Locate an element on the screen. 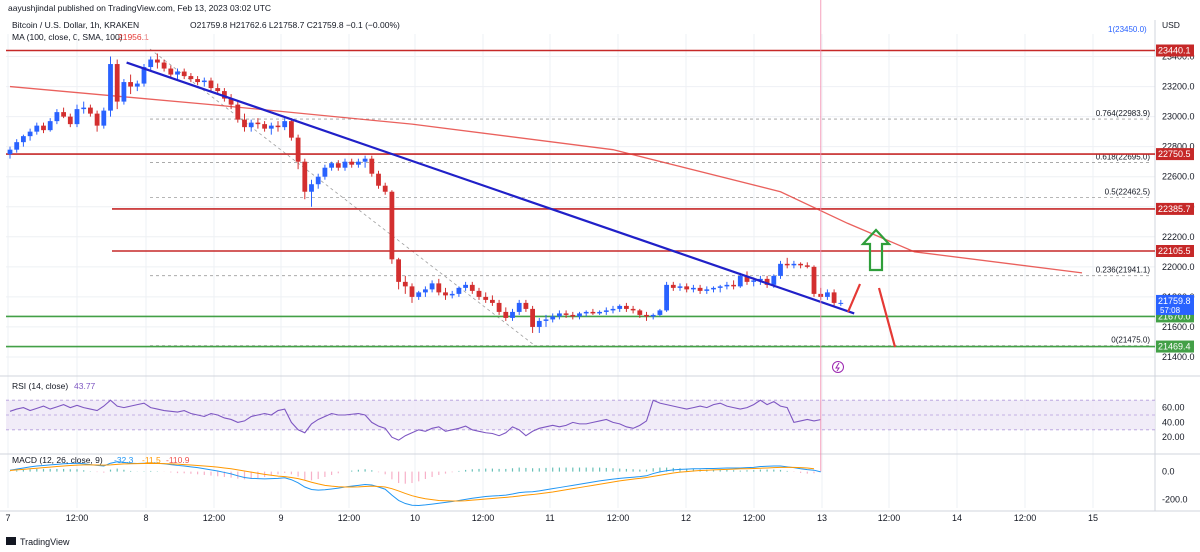 The image size is (1200, 552). time-tick-label: 10 is located at coordinates (415, 518).